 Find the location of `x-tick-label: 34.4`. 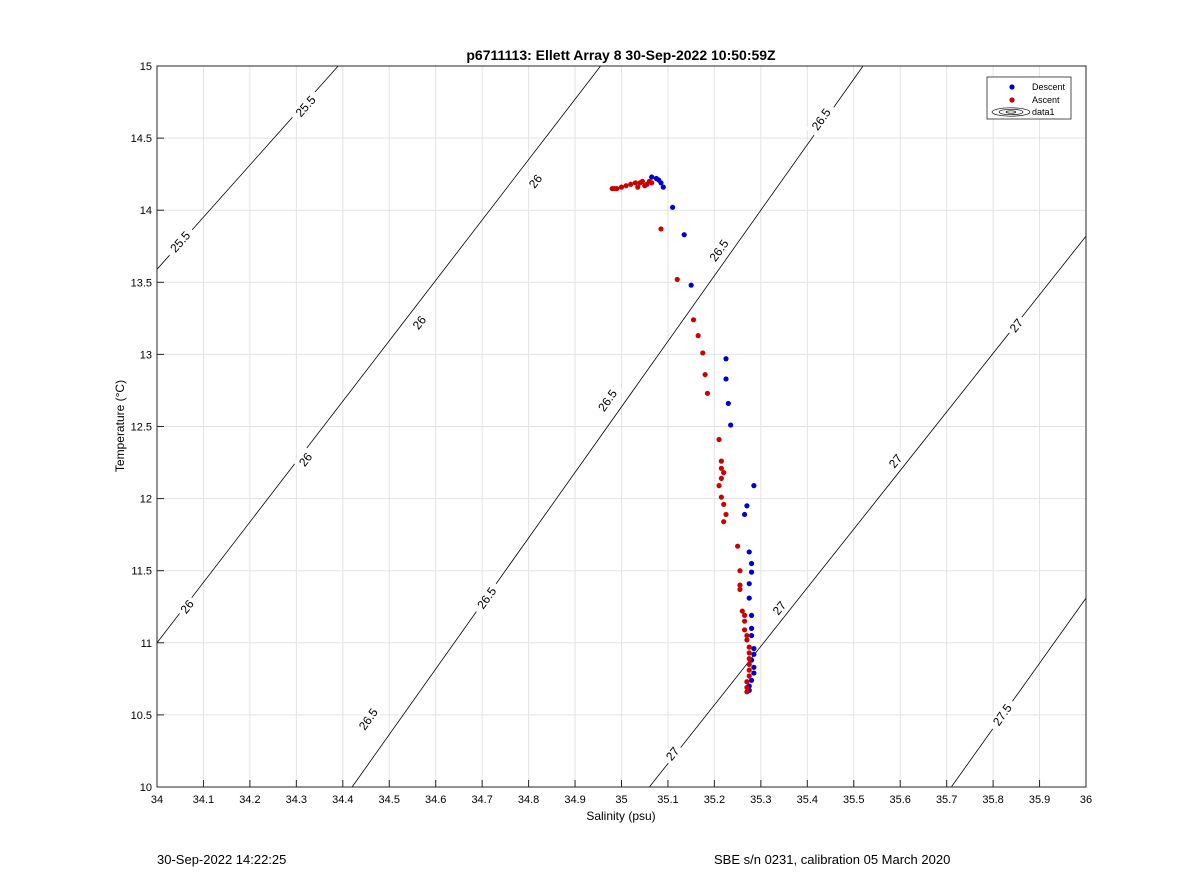

x-tick-label: 34.4 is located at coordinates (342, 800).